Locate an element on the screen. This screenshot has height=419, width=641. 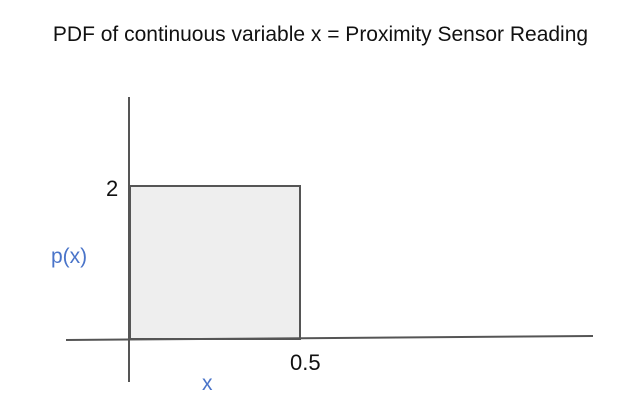
uniform-density-box is located at coordinates (215, 262).